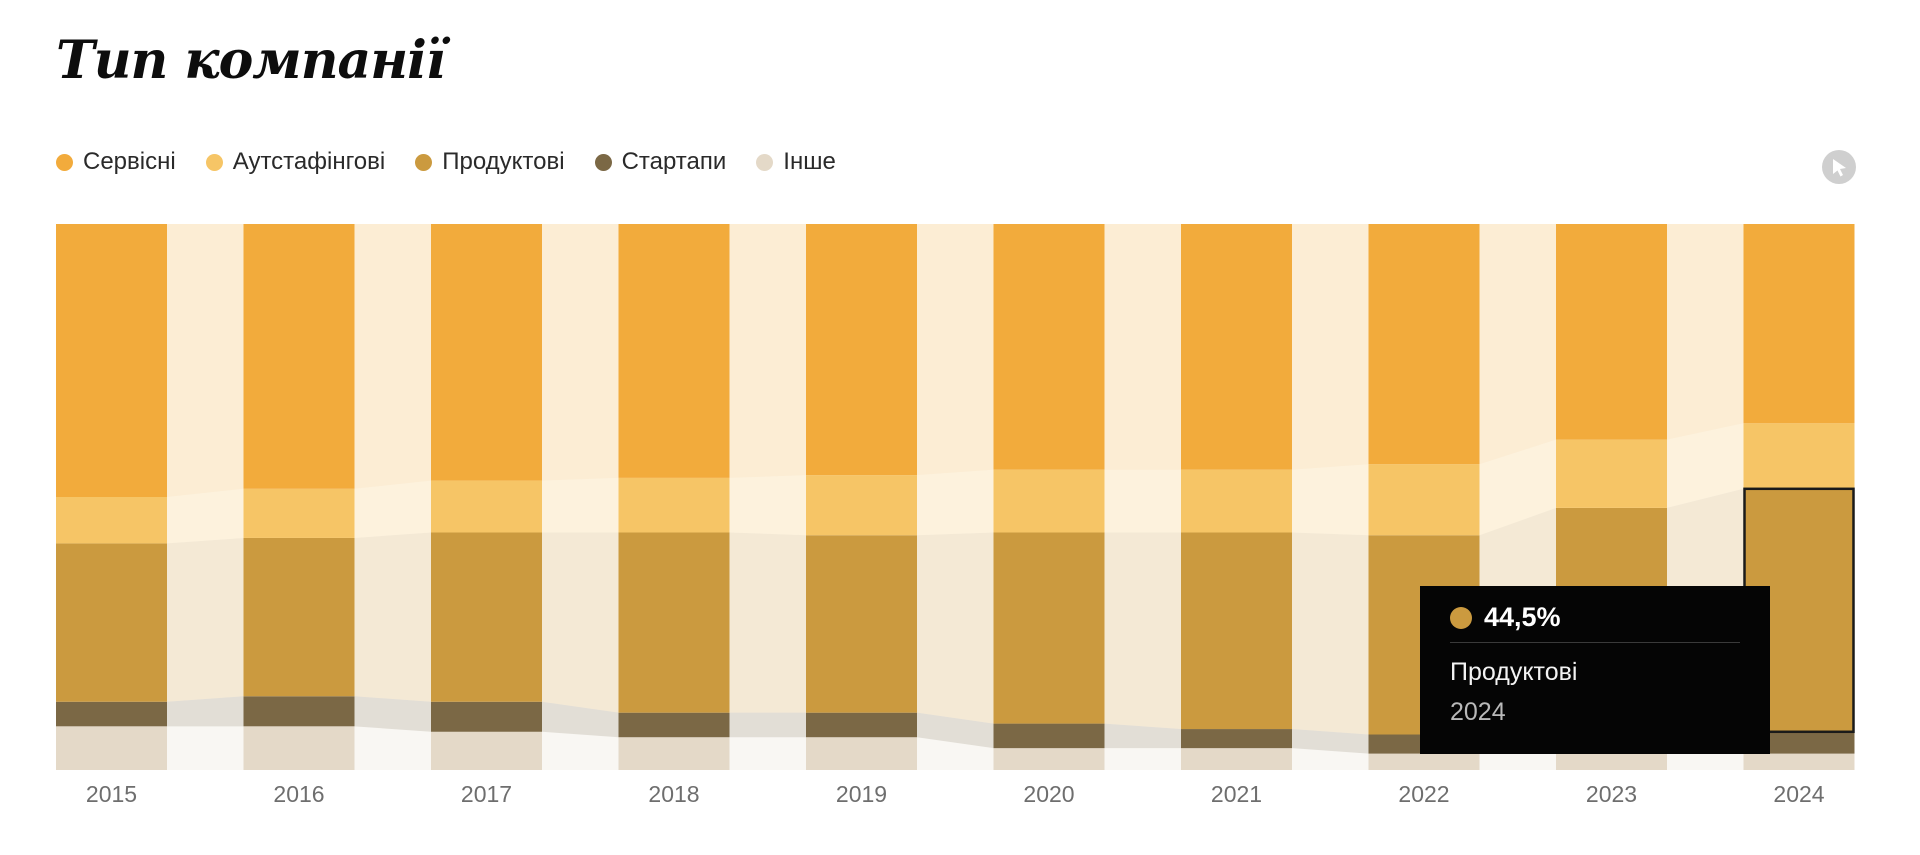 Image resolution: width=1920 pixels, height=855 pixels. I want to click on bar-segment-Сервісні-2016, so click(299, 356).